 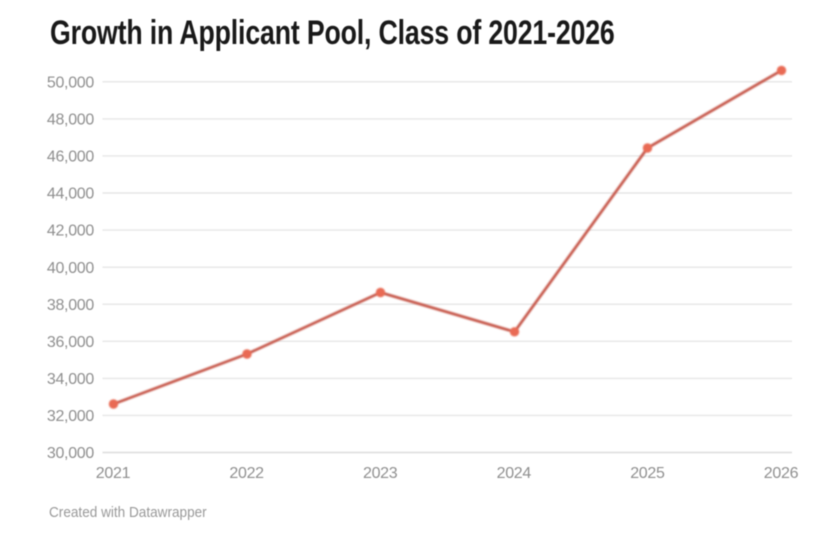 I want to click on svg-text: 46,000, so click(x=71, y=157).